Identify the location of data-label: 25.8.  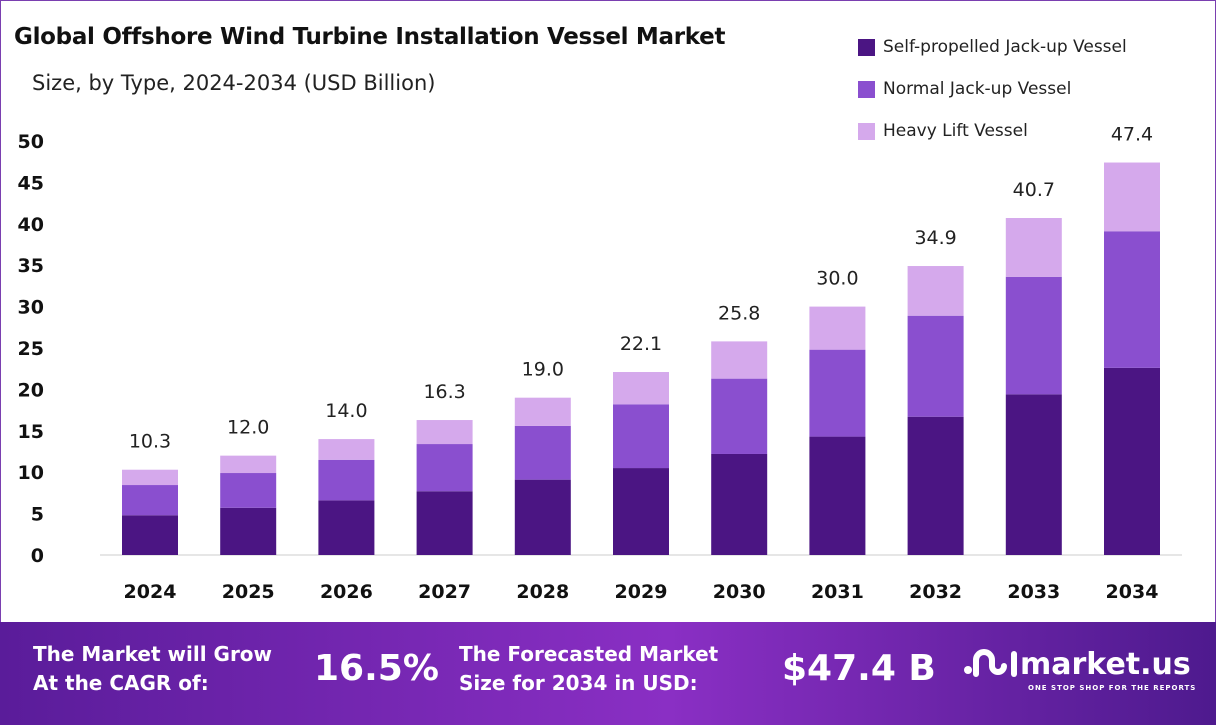
(739, 313).